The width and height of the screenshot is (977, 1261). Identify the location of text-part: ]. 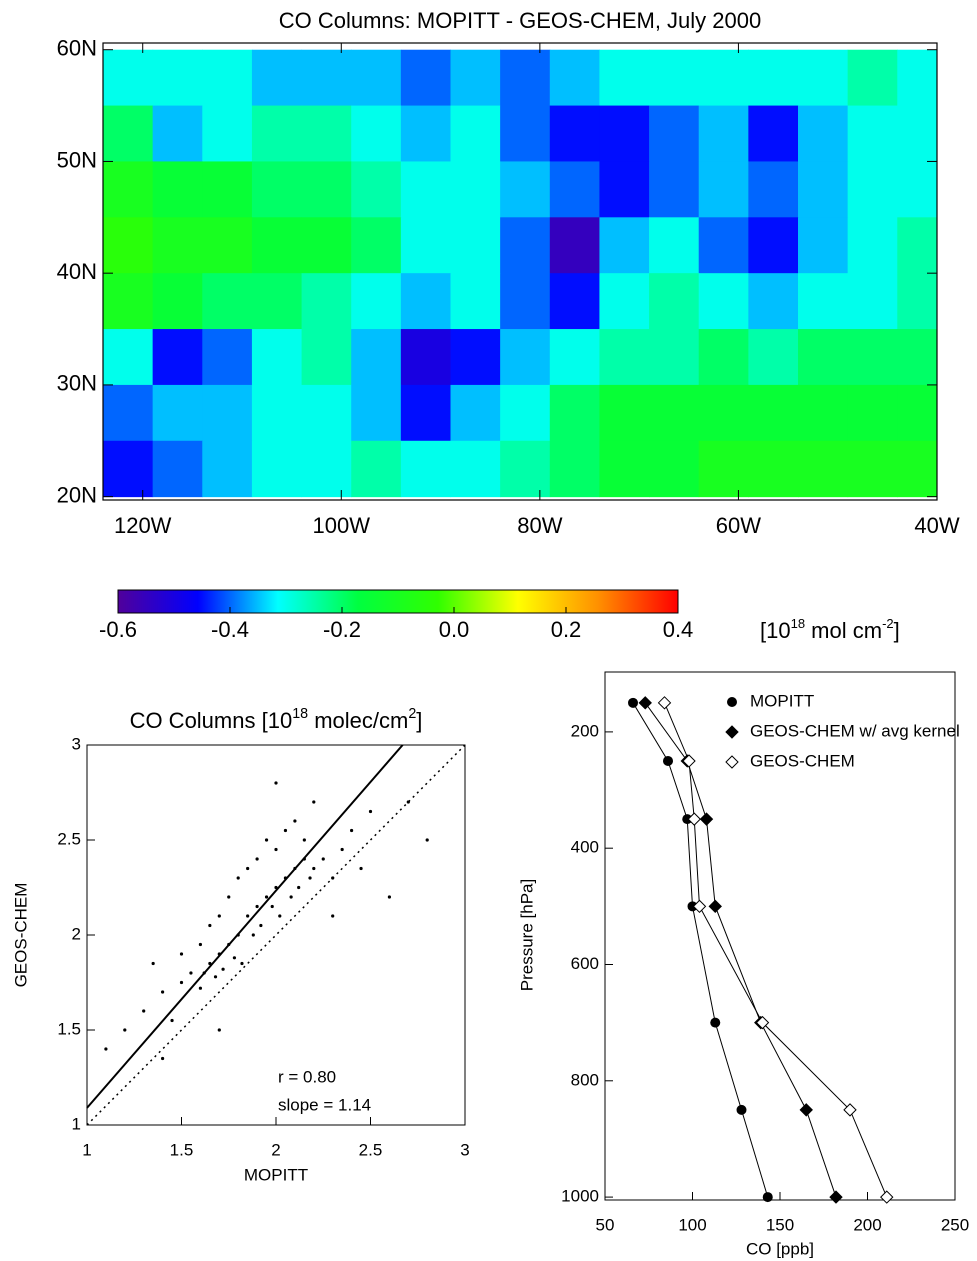
(419, 720).